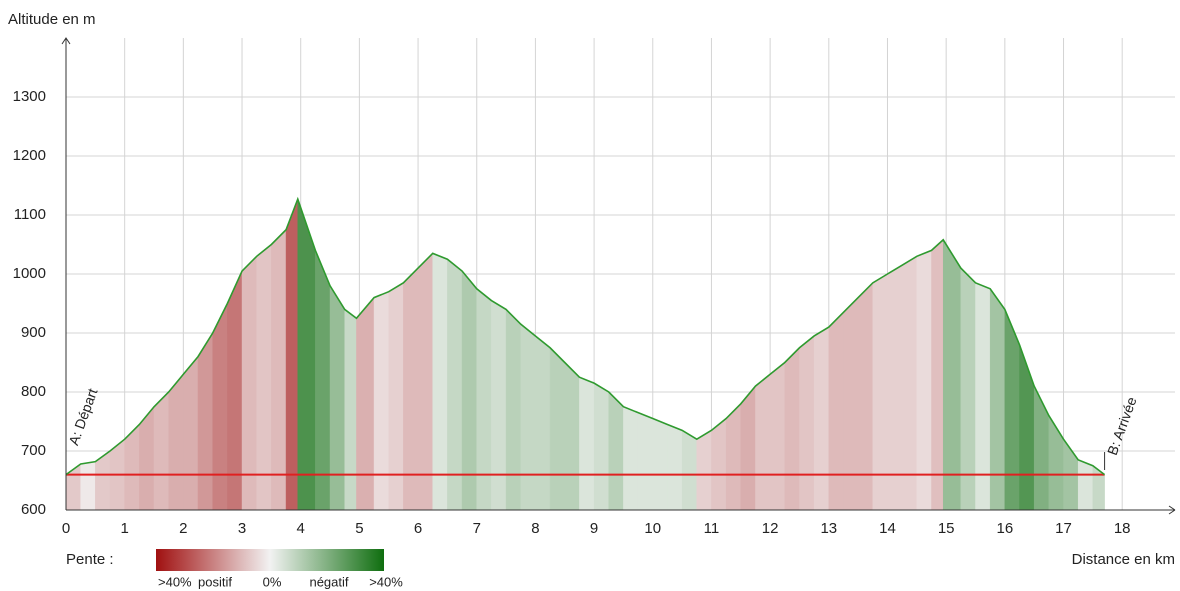 This screenshot has height=591, width=1180. I want to click on y-tick-label: 900, so click(33, 332).